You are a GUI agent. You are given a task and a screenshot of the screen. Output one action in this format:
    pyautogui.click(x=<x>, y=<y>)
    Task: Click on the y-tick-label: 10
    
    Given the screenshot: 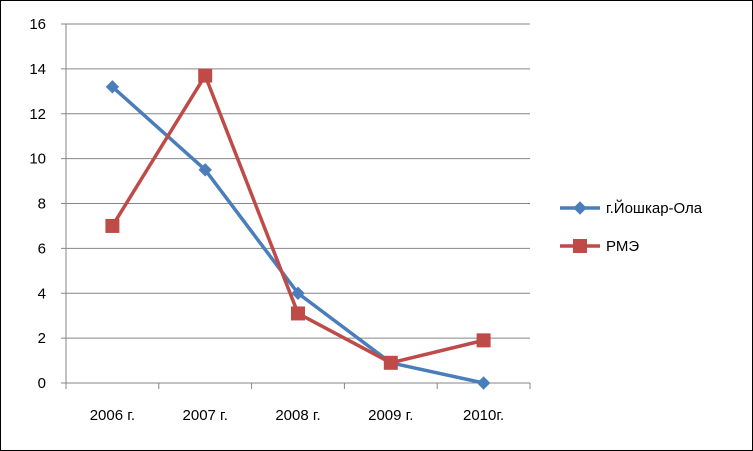 What is the action you would take?
    pyautogui.click(x=37, y=159)
    